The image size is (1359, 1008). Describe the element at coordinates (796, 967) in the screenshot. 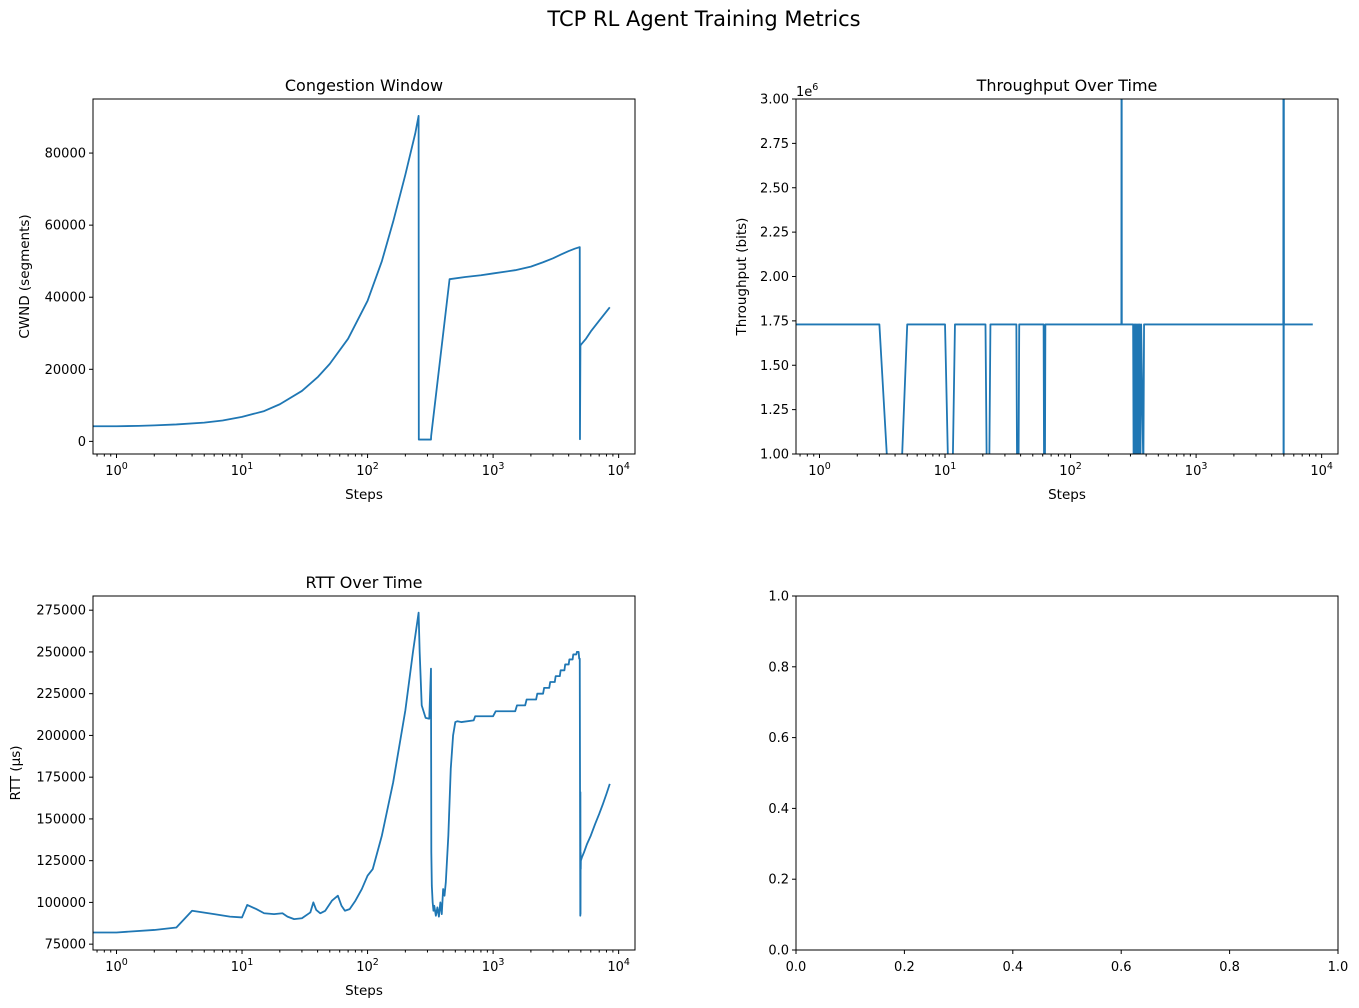

I see `empty-x-tick-label: 0.0` at that location.